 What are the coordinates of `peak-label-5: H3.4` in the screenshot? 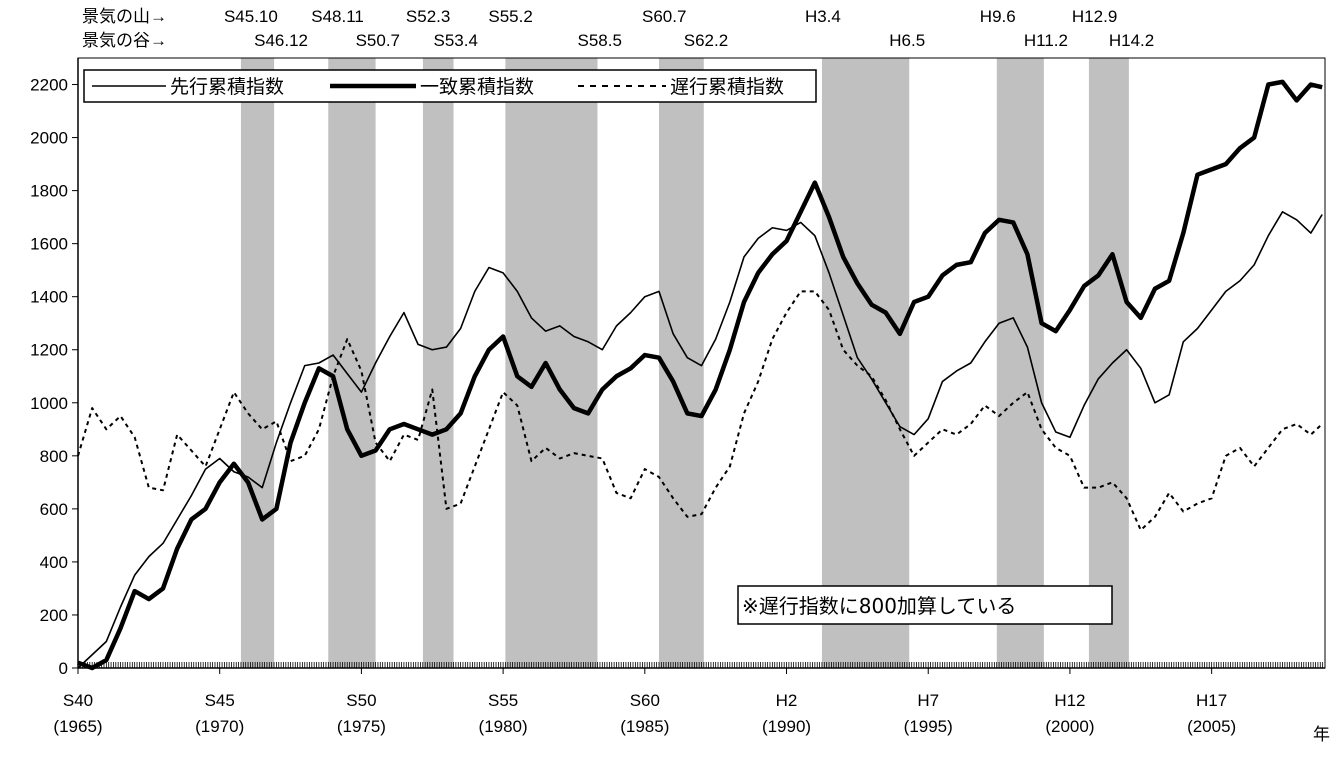 It's located at (823, 16).